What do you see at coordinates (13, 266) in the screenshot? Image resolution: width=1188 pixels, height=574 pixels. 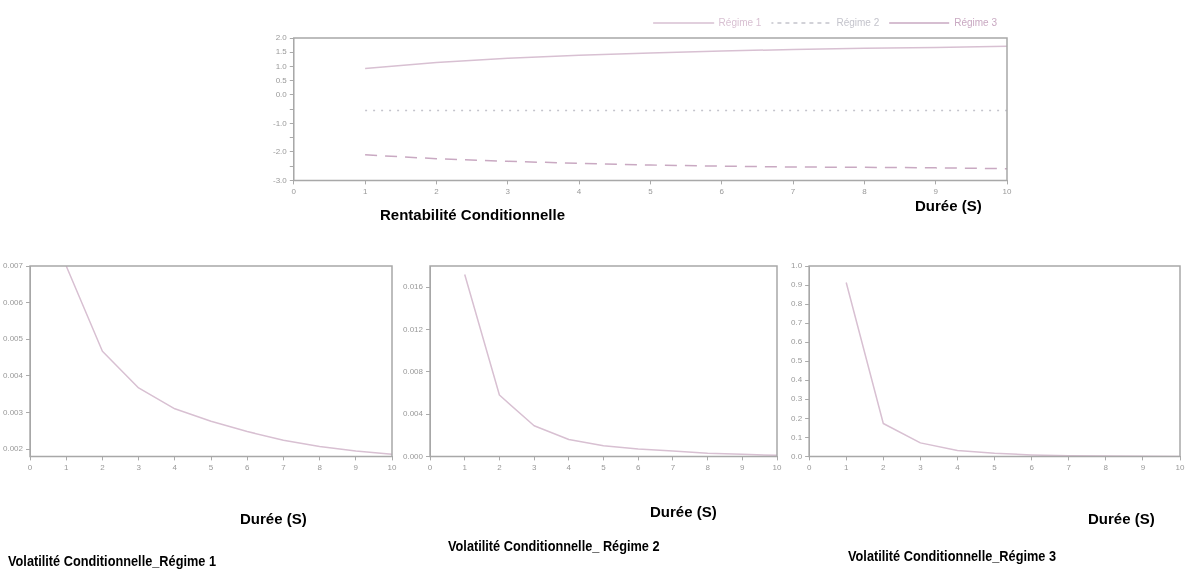 I see `y-tick-label: 0.007` at bounding box center [13, 266].